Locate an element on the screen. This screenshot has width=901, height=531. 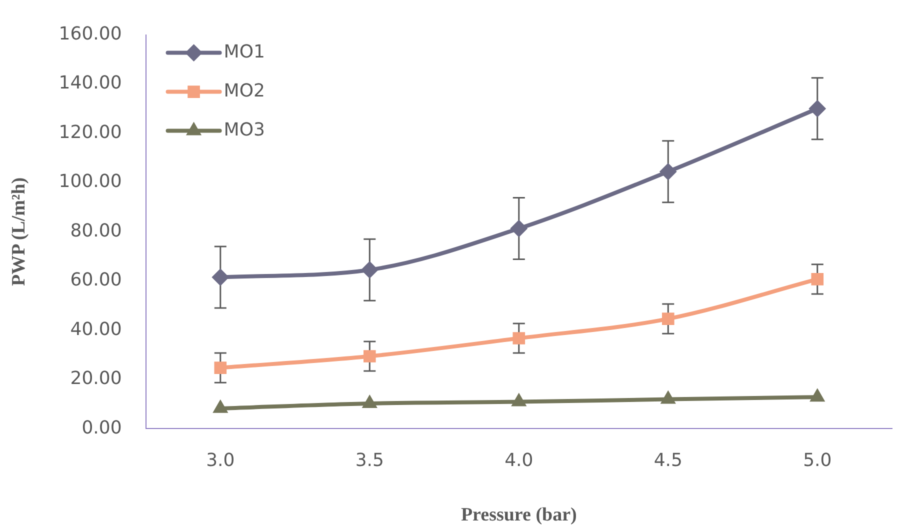
y-tick-label: 120.00 is located at coordinates (90, 132).